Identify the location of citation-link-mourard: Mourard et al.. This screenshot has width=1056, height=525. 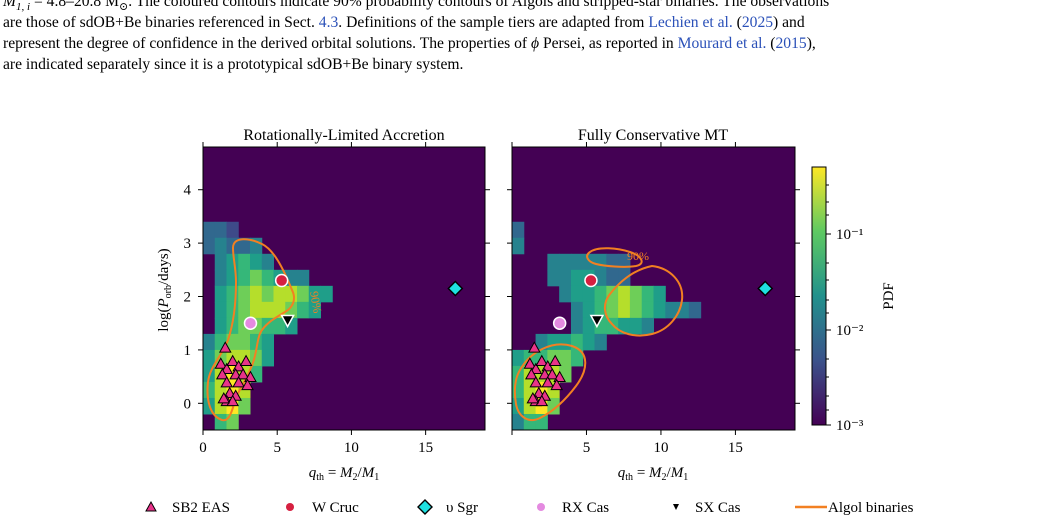
(722, 43).